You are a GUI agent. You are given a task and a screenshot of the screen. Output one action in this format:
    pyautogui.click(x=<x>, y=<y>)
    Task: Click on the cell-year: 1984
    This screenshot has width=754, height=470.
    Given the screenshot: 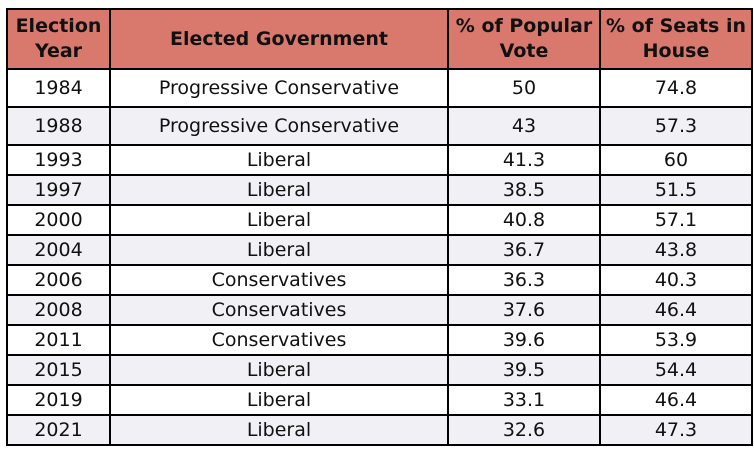 What is the action you would take?
    pyautogui.click(x=58, y=88)
    